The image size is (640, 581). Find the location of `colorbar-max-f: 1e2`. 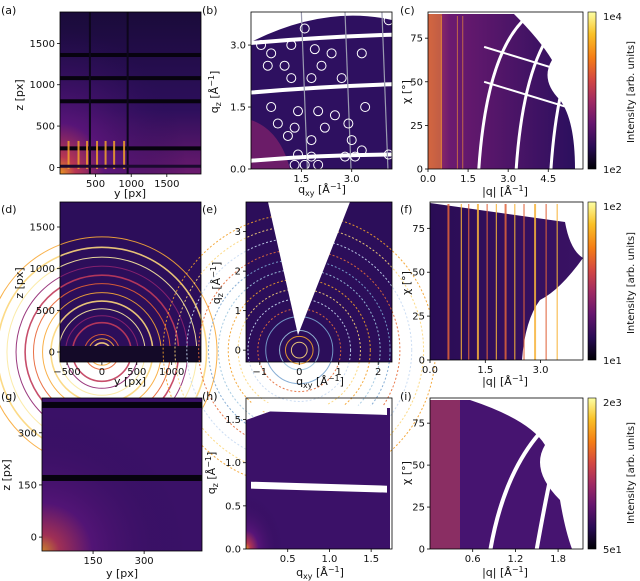

colorbar-max-f: 1e2 is located at coordinates (612, 207).